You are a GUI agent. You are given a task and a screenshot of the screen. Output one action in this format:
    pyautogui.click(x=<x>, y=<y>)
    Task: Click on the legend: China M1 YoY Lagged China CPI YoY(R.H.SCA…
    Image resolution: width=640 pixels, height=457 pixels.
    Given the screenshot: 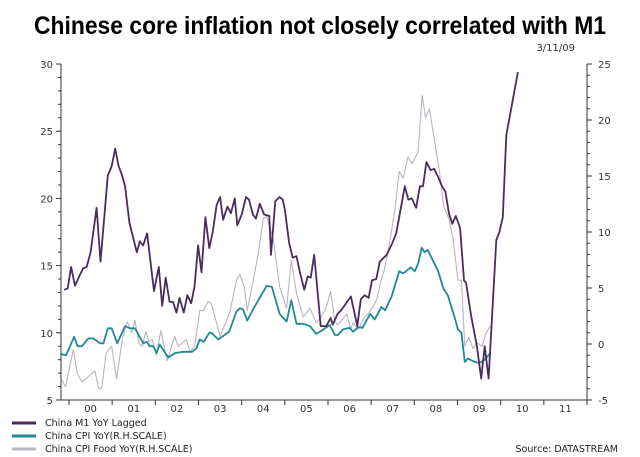 What is the action you would take?
    pyautogui.click(x=102, y=436)
    